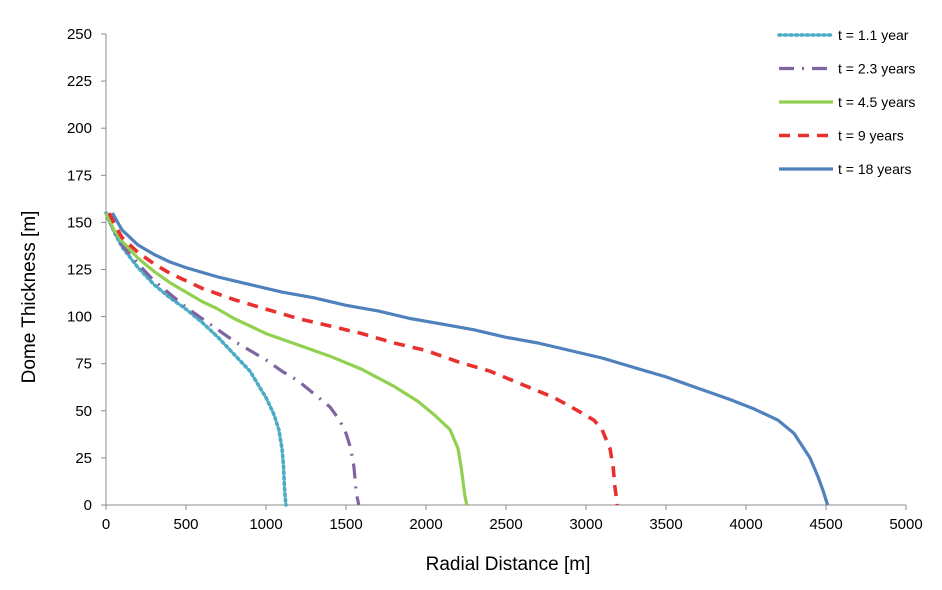  What do you see at coordinates (876, 69) in the screenshot?
I see `legend-label-2: t = 2.3 years` at bounding box center [876, 69].